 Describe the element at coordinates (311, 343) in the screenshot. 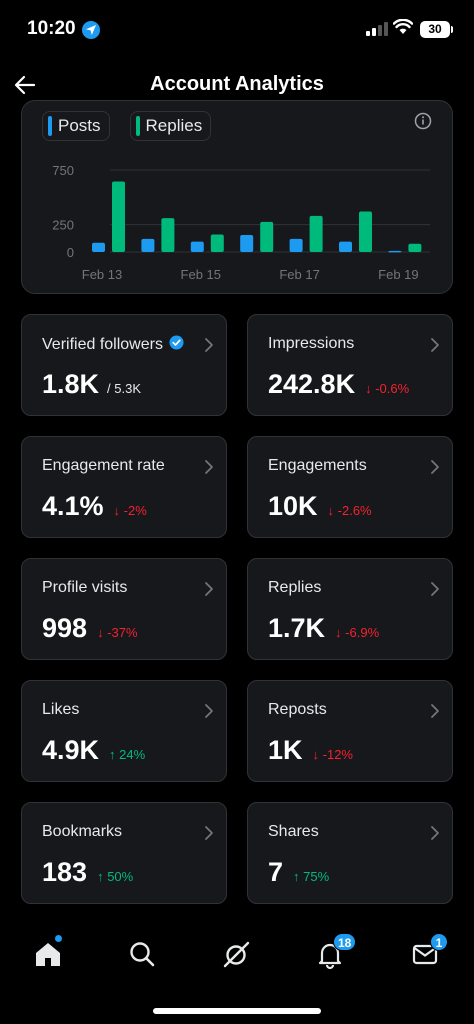

I see `metric-label-text: Impressions` at that location.